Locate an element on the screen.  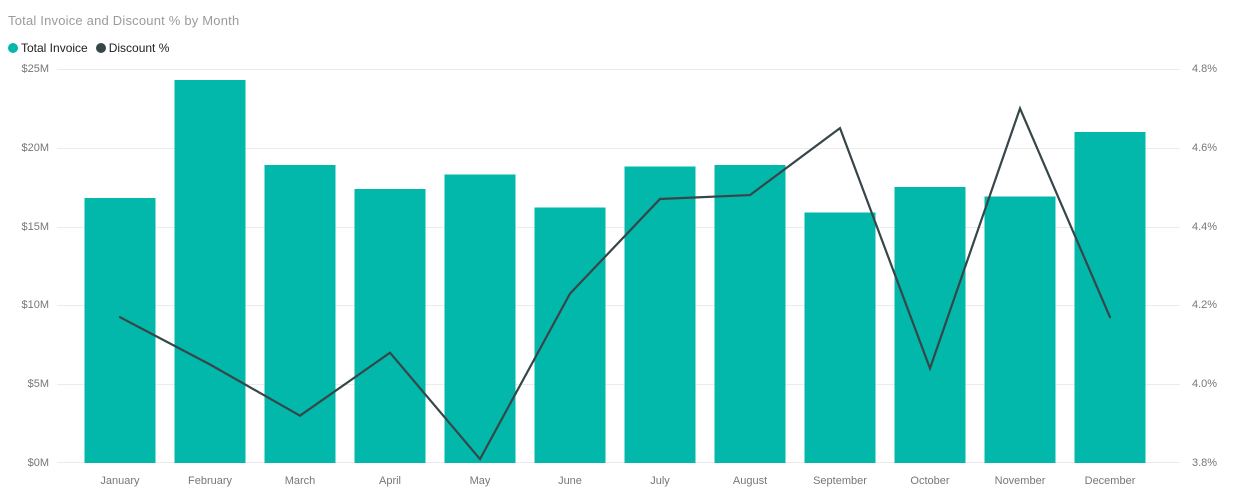
y-left-tick: $0M is located at coordinates (38, 463).